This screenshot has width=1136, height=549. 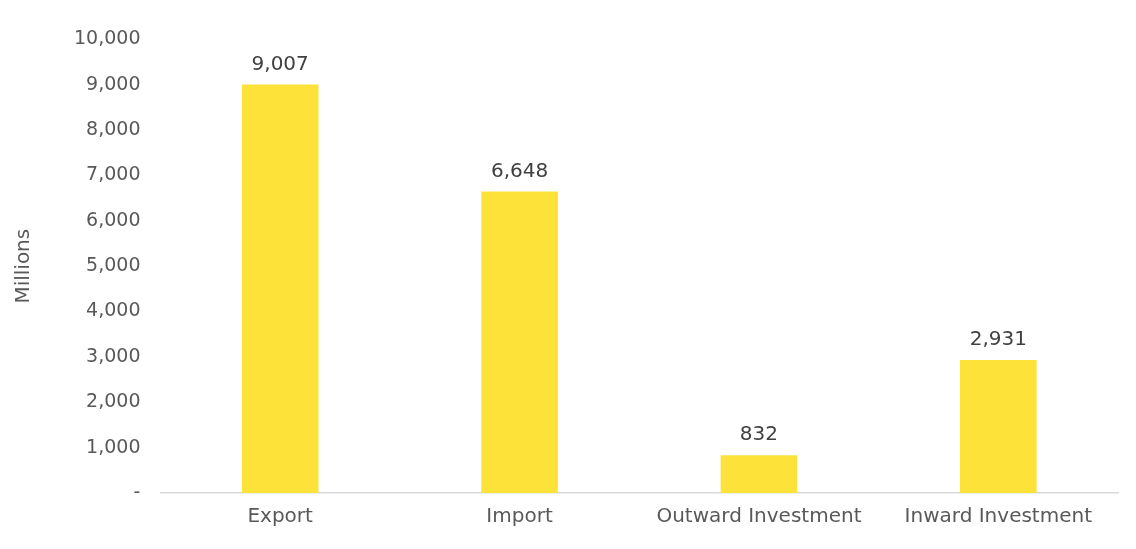 I want to click on y-tick-label: 1,000, so click(x=113, y=445).